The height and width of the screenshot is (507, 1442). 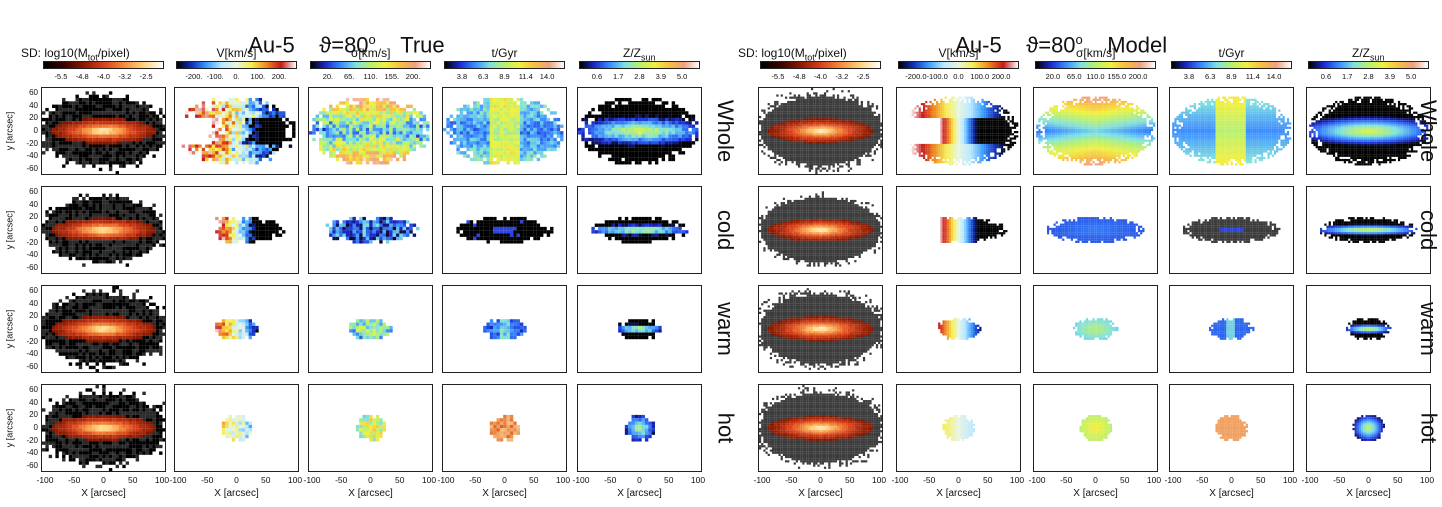 I want to click on colorbar-tick: 14.0, so click(x=1274, y=76).